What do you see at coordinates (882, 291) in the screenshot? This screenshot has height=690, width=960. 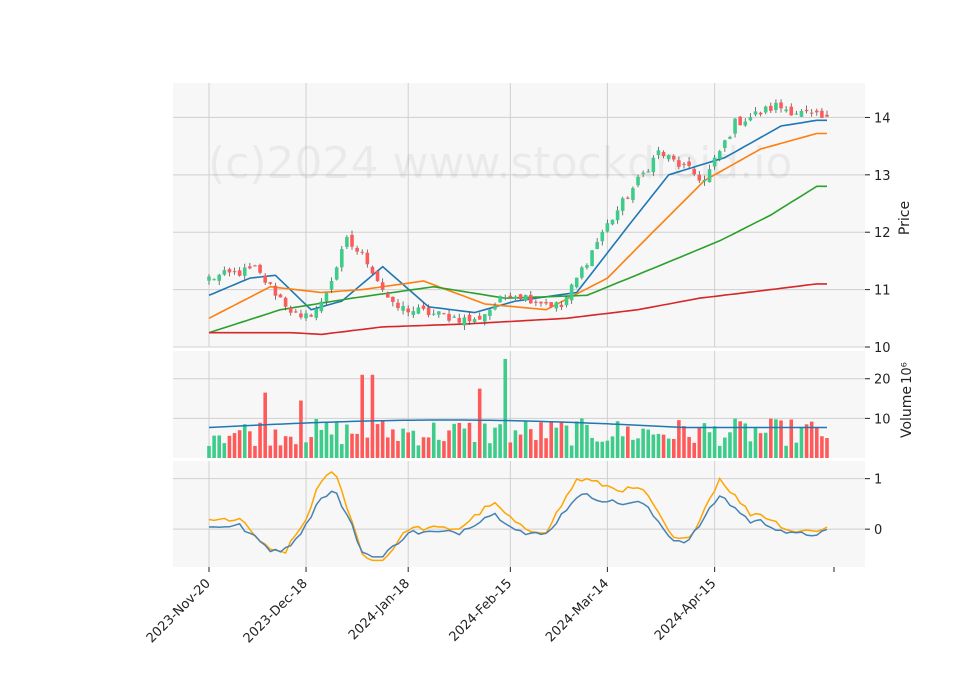 I see `price-tick-label: 11` at bounding box center [882, 291].